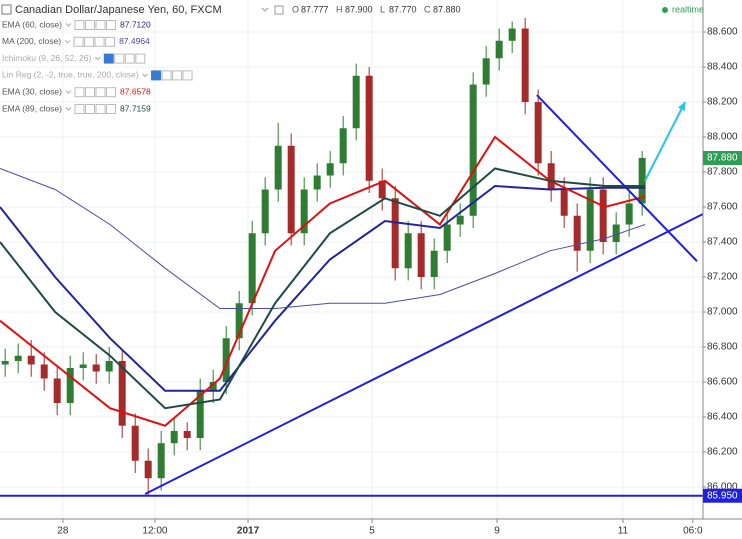 This screenshot has height=539, width=742. I want to click on y-tick-label: 86.000, so click(722, 487).